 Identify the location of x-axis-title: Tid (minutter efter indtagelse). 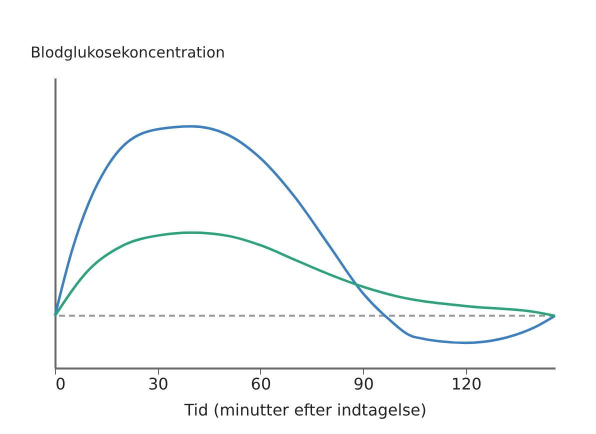
(305, 410).